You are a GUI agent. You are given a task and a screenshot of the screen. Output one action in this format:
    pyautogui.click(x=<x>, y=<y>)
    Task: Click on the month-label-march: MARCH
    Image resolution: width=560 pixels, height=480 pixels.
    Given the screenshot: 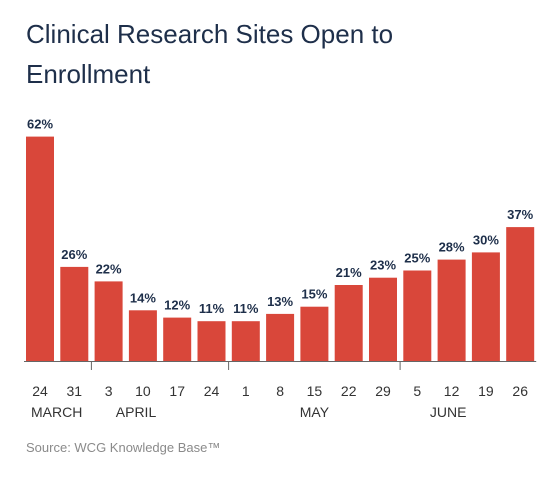 What is the action you would take?
    pyautogui.click(x=56, y=412)
    